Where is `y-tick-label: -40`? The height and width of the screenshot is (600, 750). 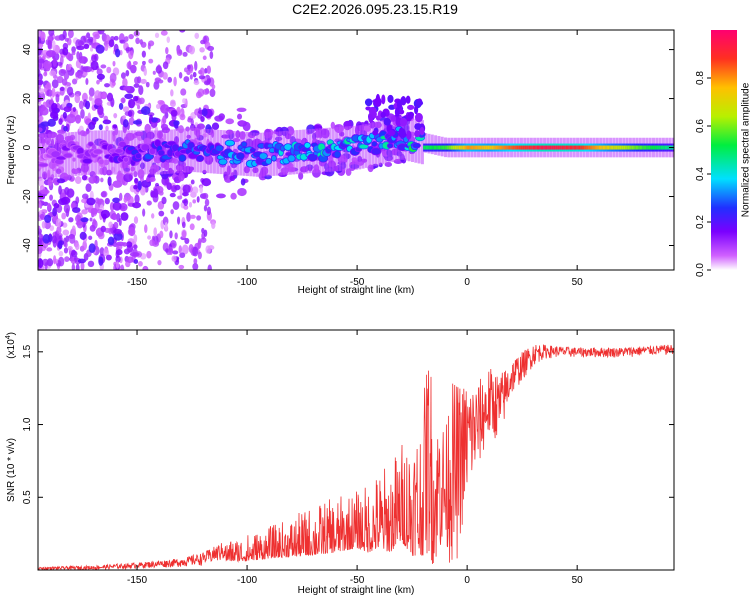 y-tick-label: -40 is located at coordinates (27, 245).